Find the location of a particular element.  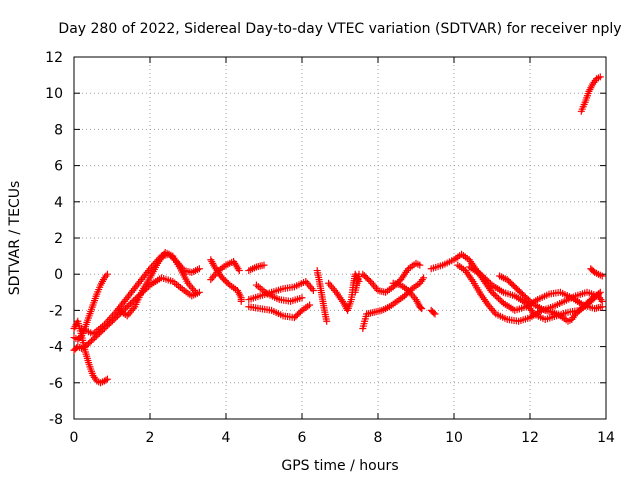

y-tick-label: -8 is located at coordinates (56, 420).